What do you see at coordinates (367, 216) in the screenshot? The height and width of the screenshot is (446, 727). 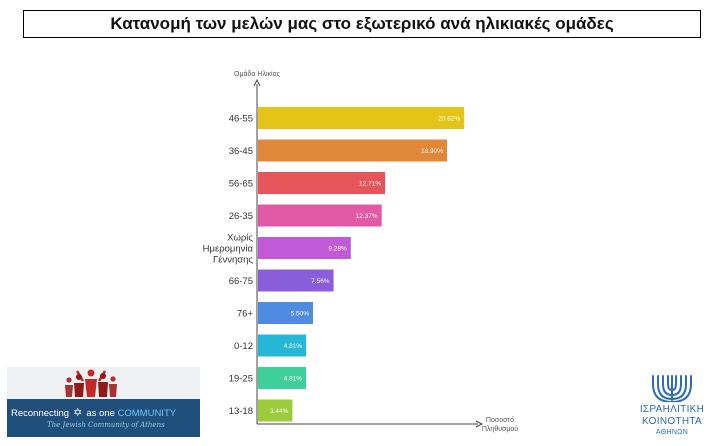 I see `value-label-3: 12.37%` at bounding box center [367, 216].